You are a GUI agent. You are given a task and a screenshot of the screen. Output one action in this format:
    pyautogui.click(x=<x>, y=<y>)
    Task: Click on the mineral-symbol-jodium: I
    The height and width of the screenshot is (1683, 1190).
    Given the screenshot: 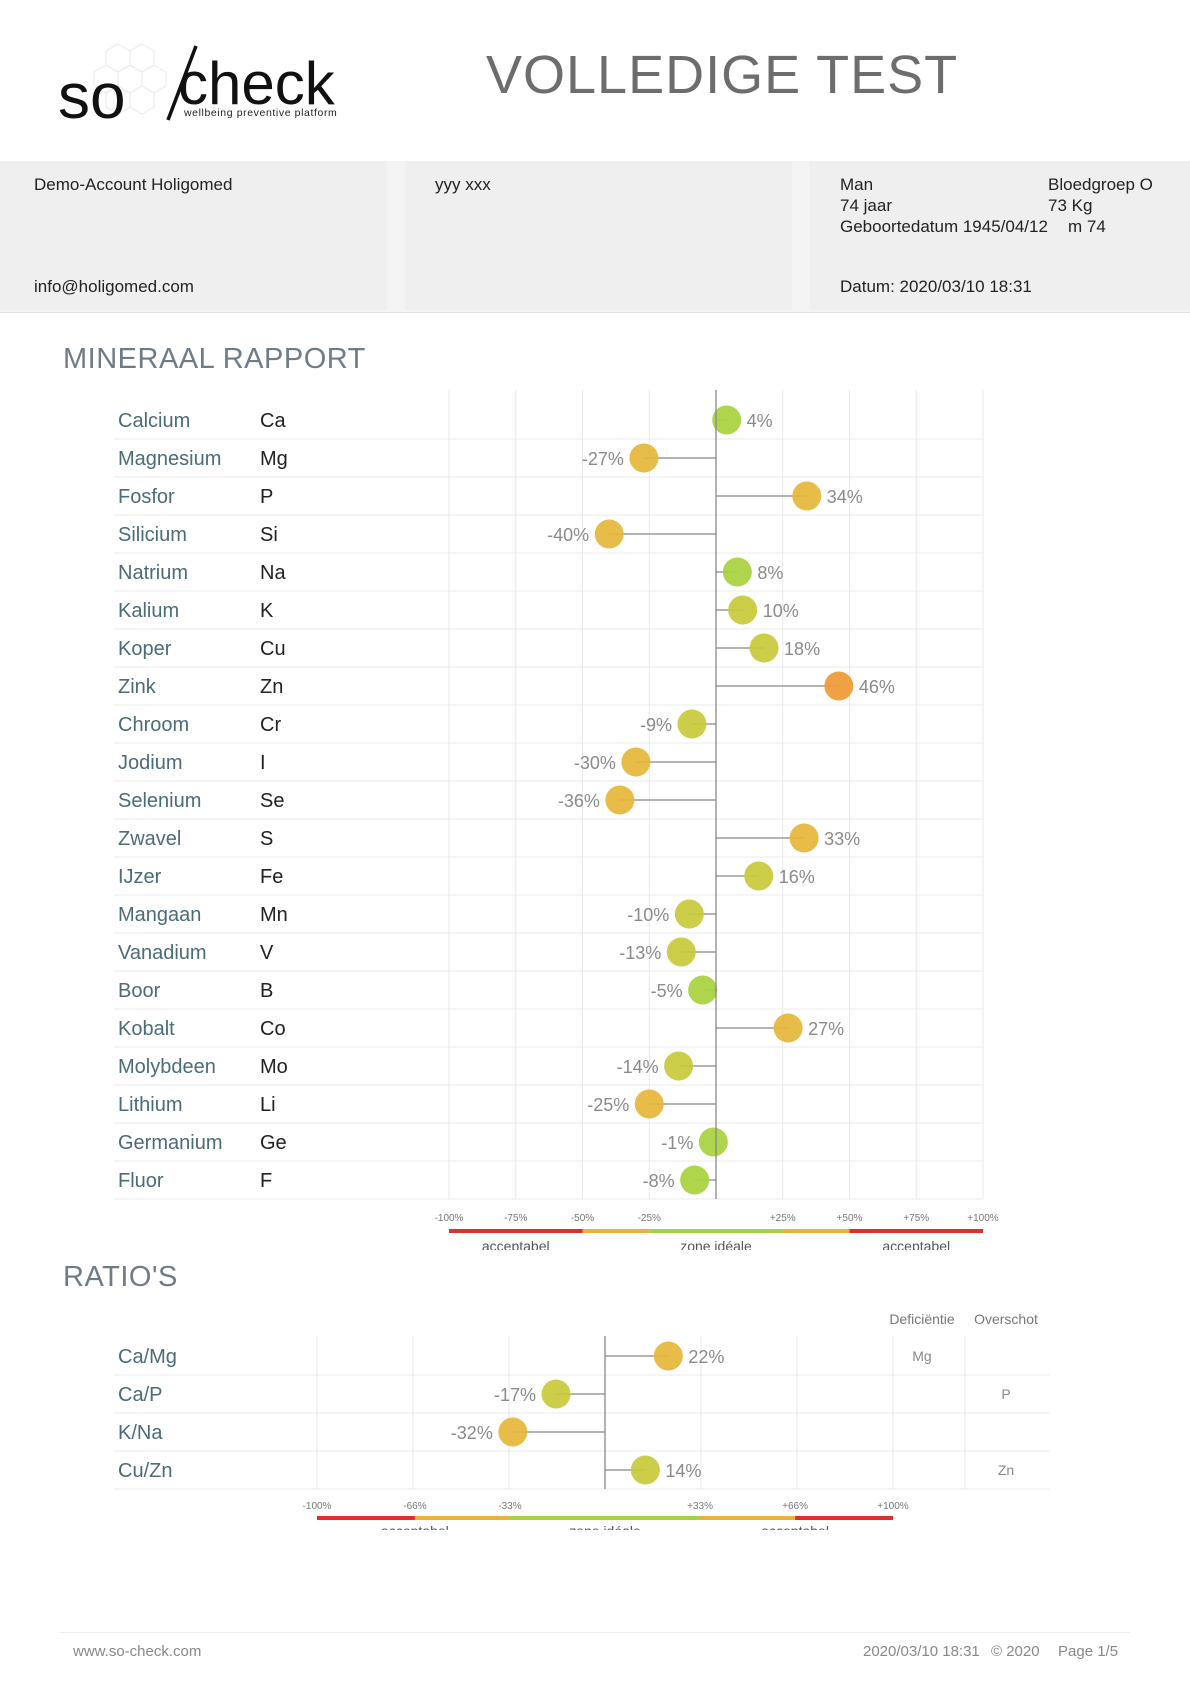 What is the action you would take?
    pyautogui.click(x=263, y=763)
    